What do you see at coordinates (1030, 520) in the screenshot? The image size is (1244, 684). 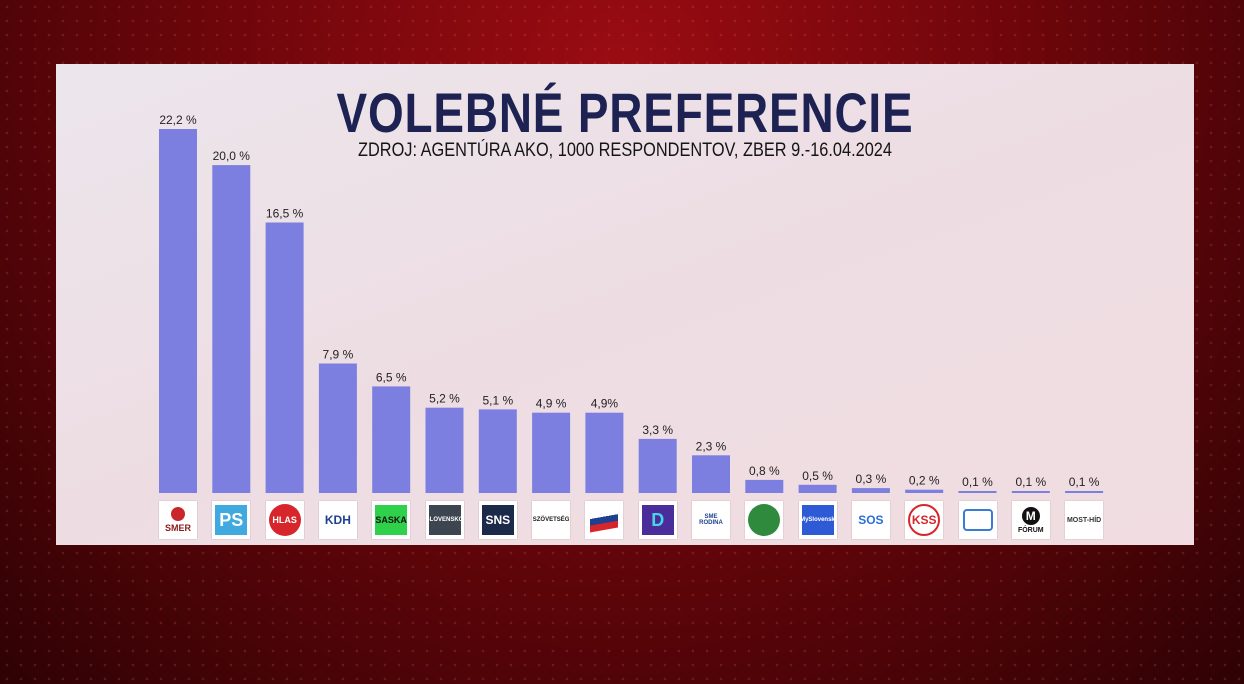 I see `forum-icon: M FÓRUM` at bounding box center [1030, 520].